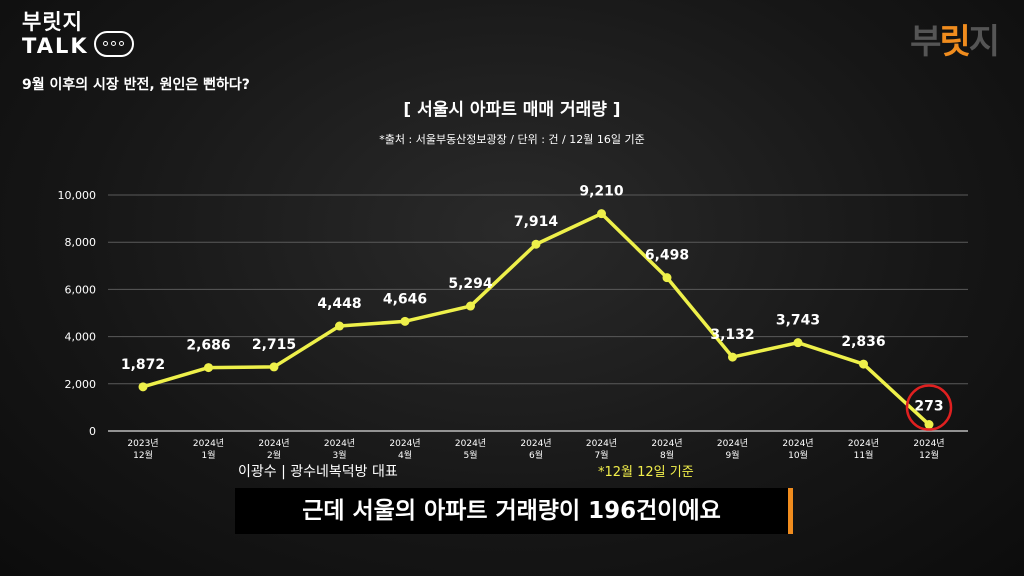 This screenshot has height=576, width=1024. Describe the element at coordinates (81, 384) in the screenshot. I see `y-tick-label: 2,000` at that location.